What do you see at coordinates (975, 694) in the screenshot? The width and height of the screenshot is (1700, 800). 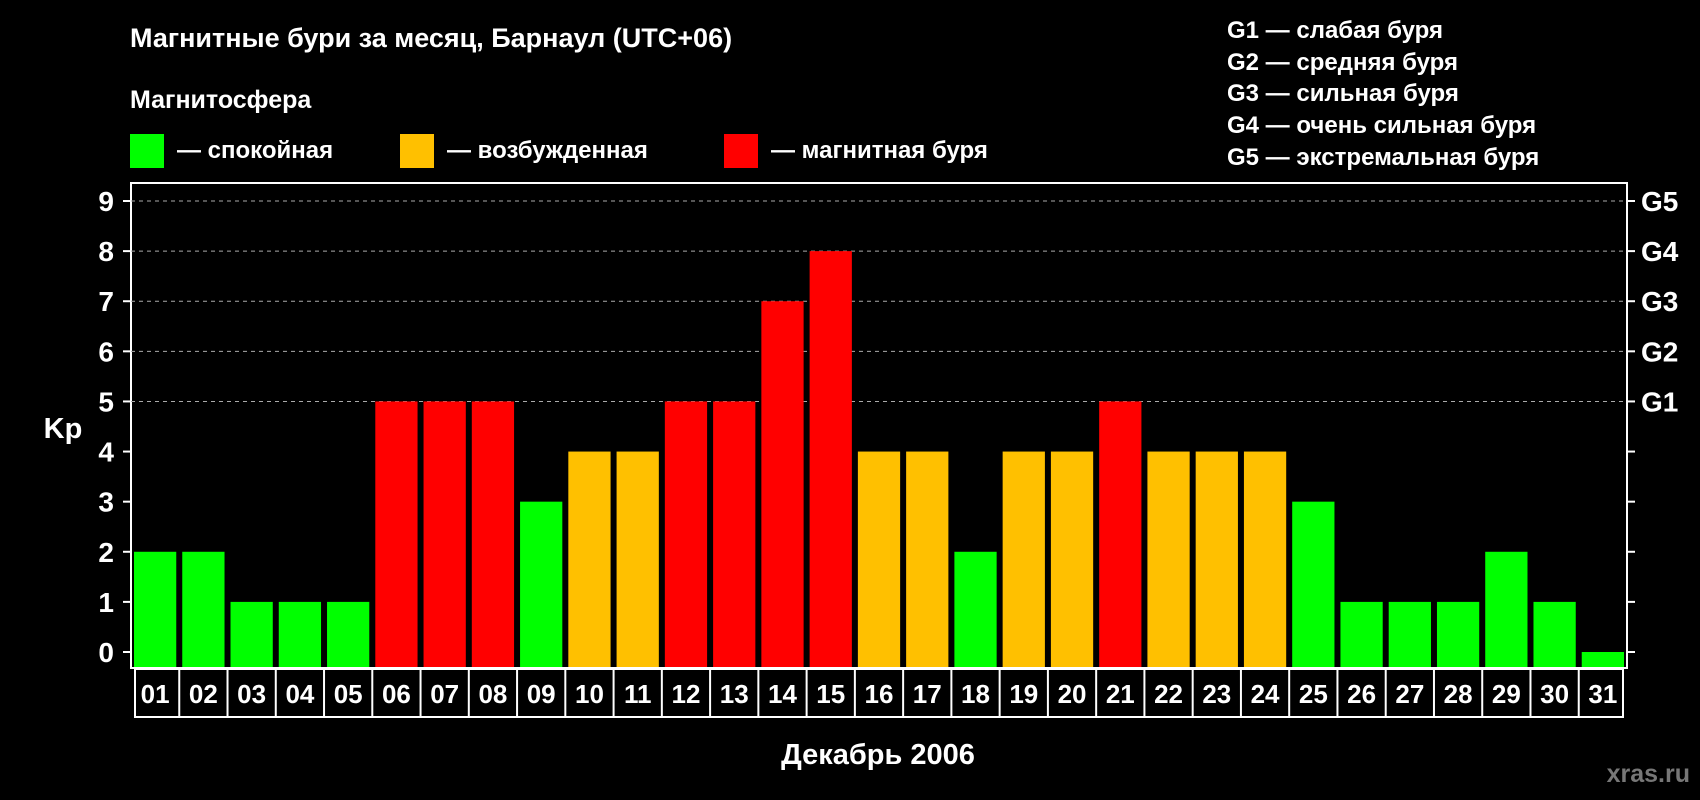 I see `x-tick-label: 18` at bounding box center [975, 694].